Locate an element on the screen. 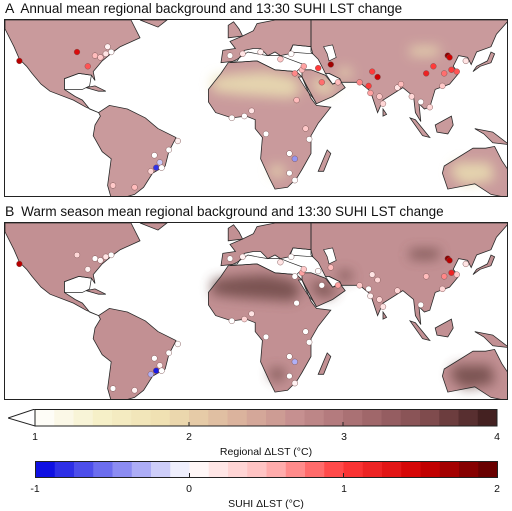  land-north-america is located at coordinates (72, 269).